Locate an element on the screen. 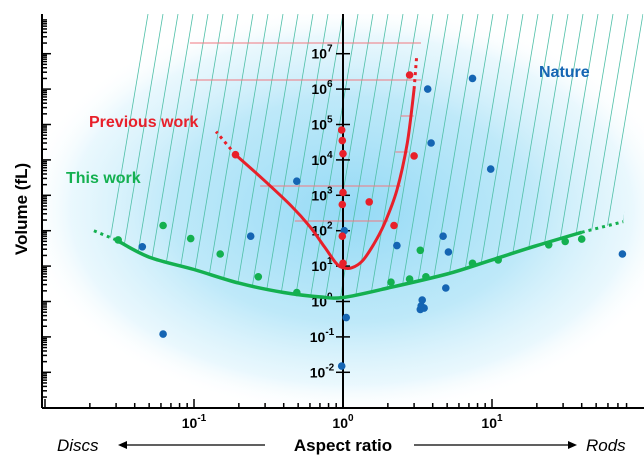 The image size is (644, 455). y-tick-label: 10¹ is located at coordinates (322, 265).